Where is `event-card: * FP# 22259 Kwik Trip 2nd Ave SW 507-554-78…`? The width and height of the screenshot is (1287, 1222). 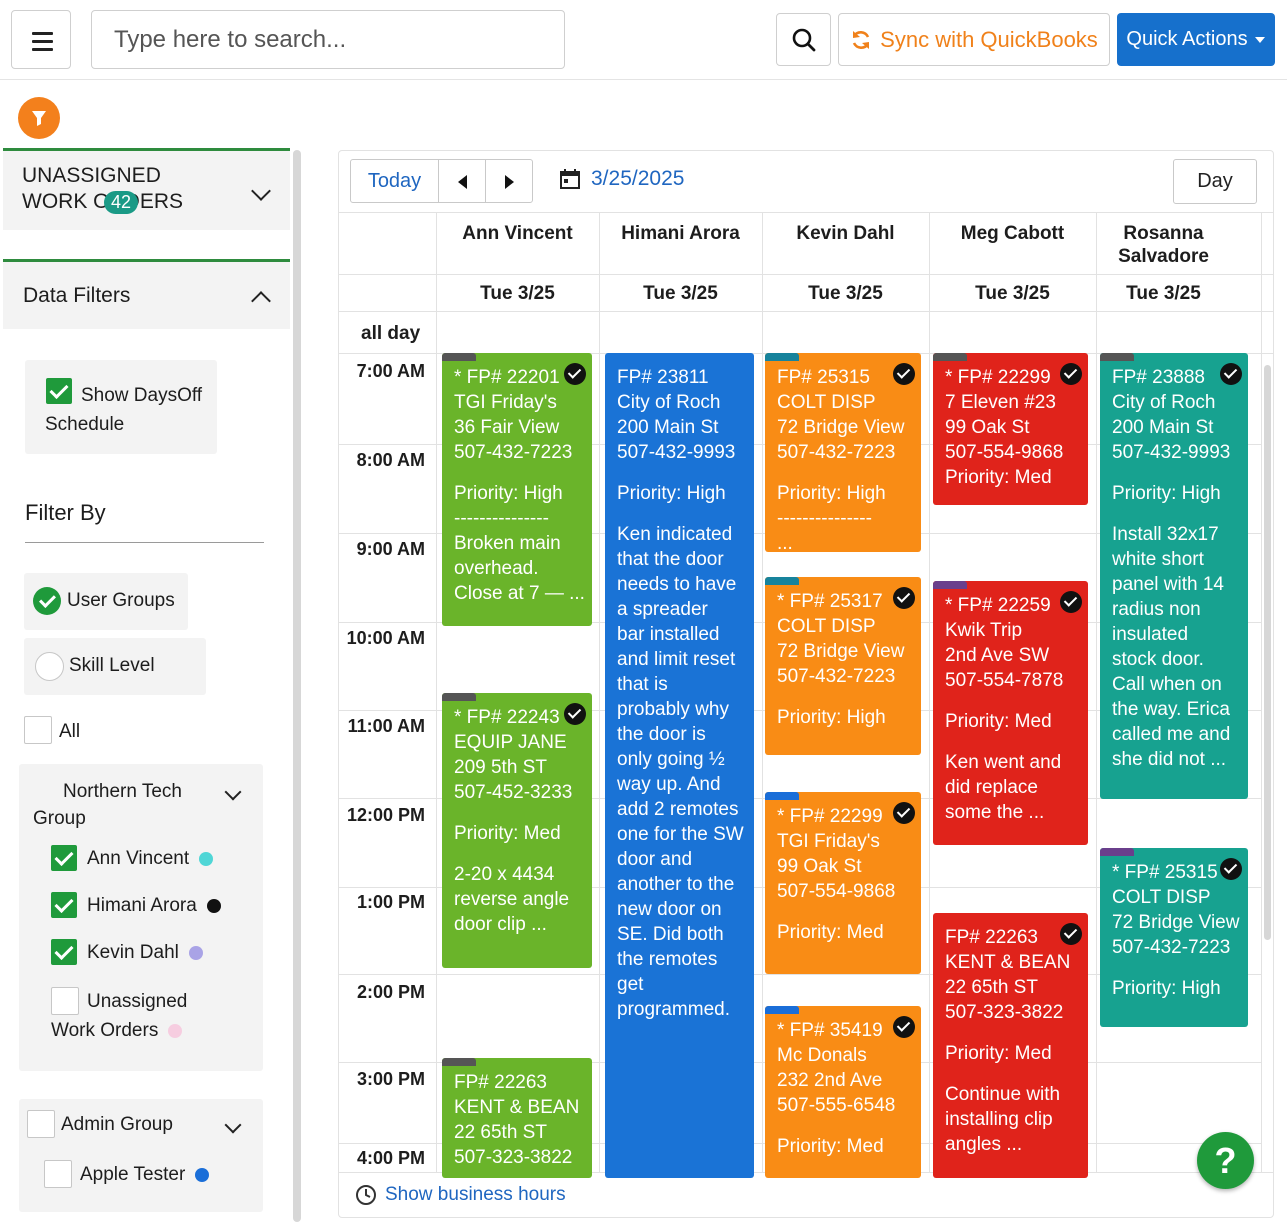
event-card: * FP# 22259 Kwik Trip 2nd Ave SW 507-554-78… is located at coordinates (1010, 713).